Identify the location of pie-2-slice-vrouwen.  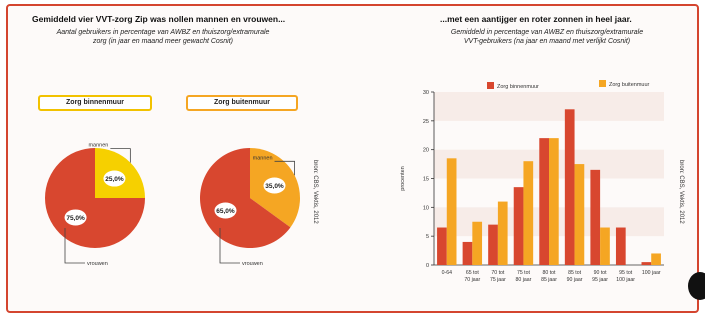
(245, 197).